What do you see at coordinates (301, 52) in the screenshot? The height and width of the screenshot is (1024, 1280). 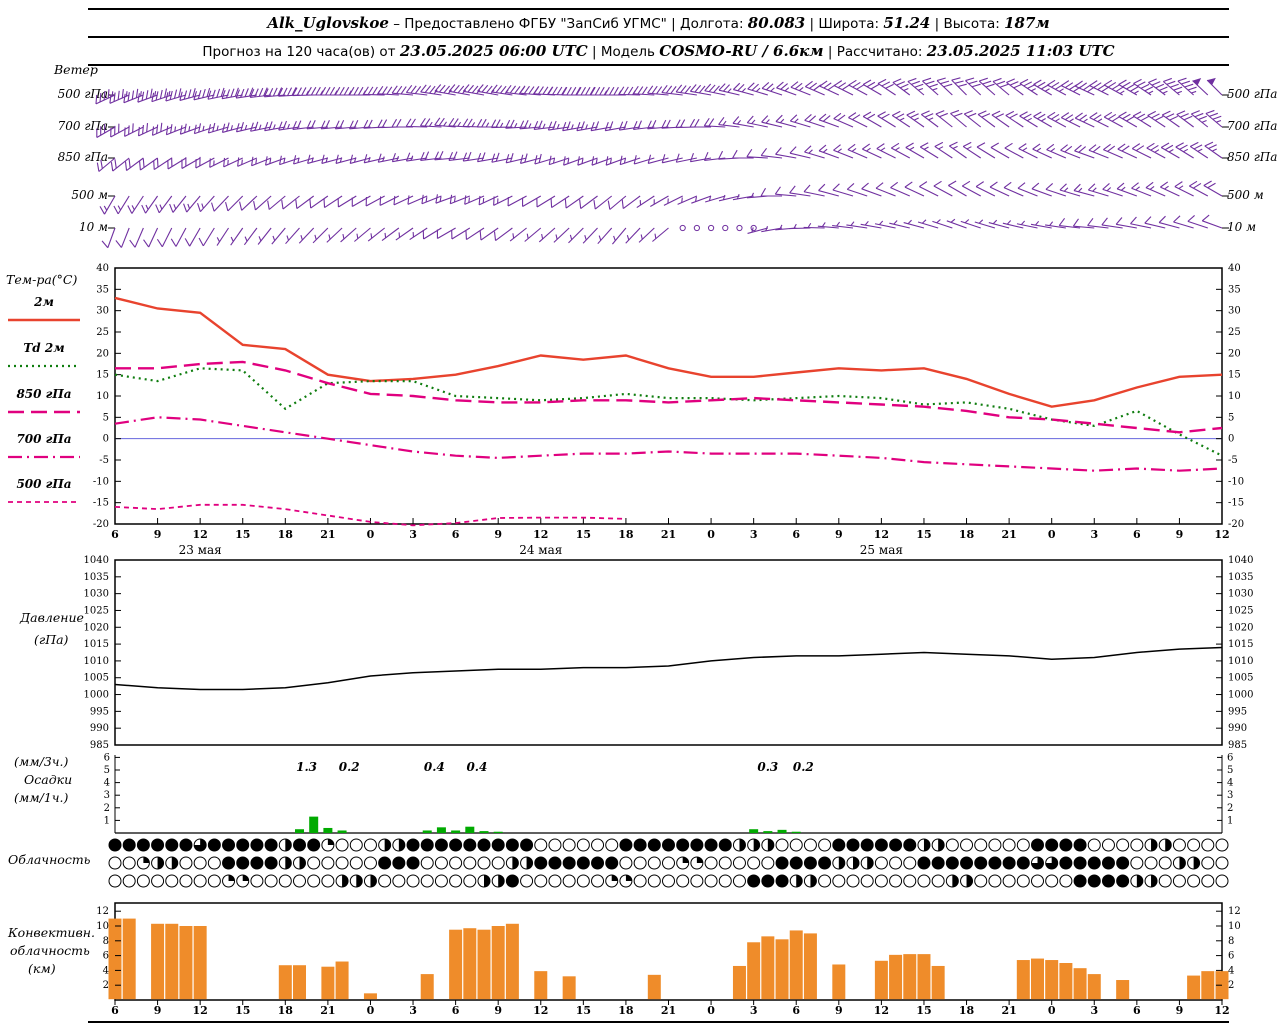 I see `header-segment: Прогноз на 120 часа(ов) от` at bounding box center [301, 52].